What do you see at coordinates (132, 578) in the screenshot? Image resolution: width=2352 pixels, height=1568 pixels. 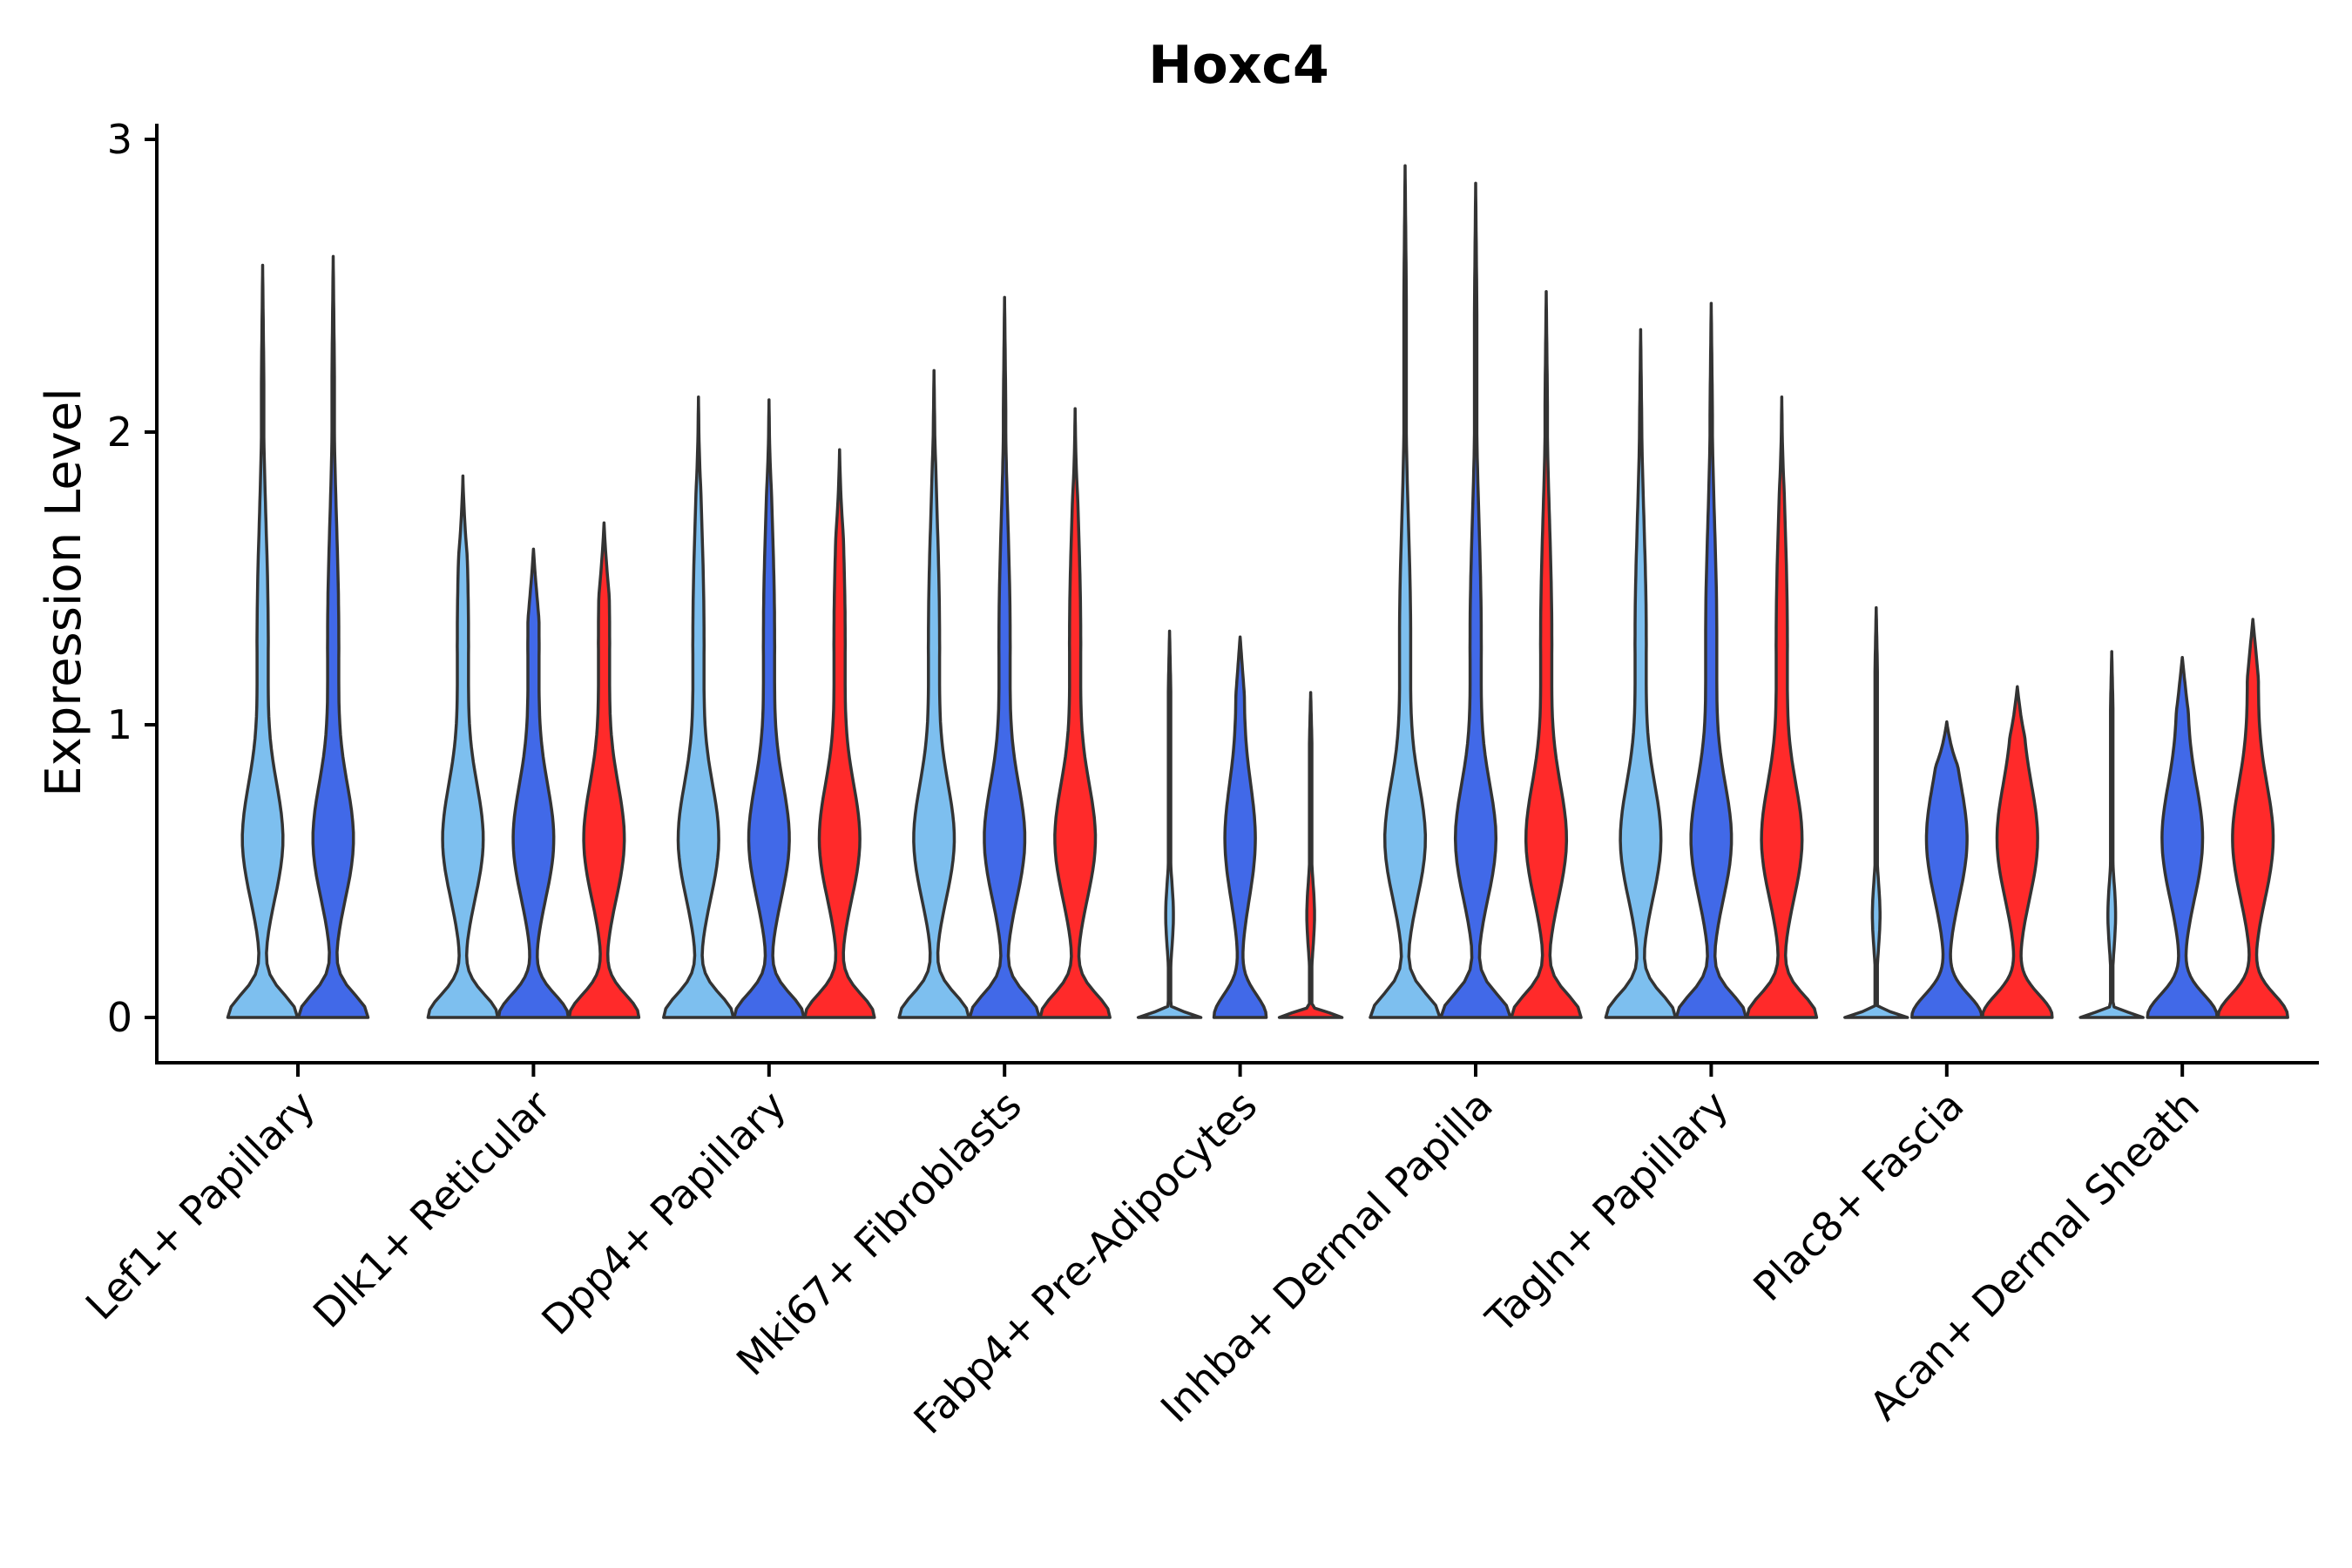 I see `y-ticks: 0 1 2 3` at bounding box center [132, 578].